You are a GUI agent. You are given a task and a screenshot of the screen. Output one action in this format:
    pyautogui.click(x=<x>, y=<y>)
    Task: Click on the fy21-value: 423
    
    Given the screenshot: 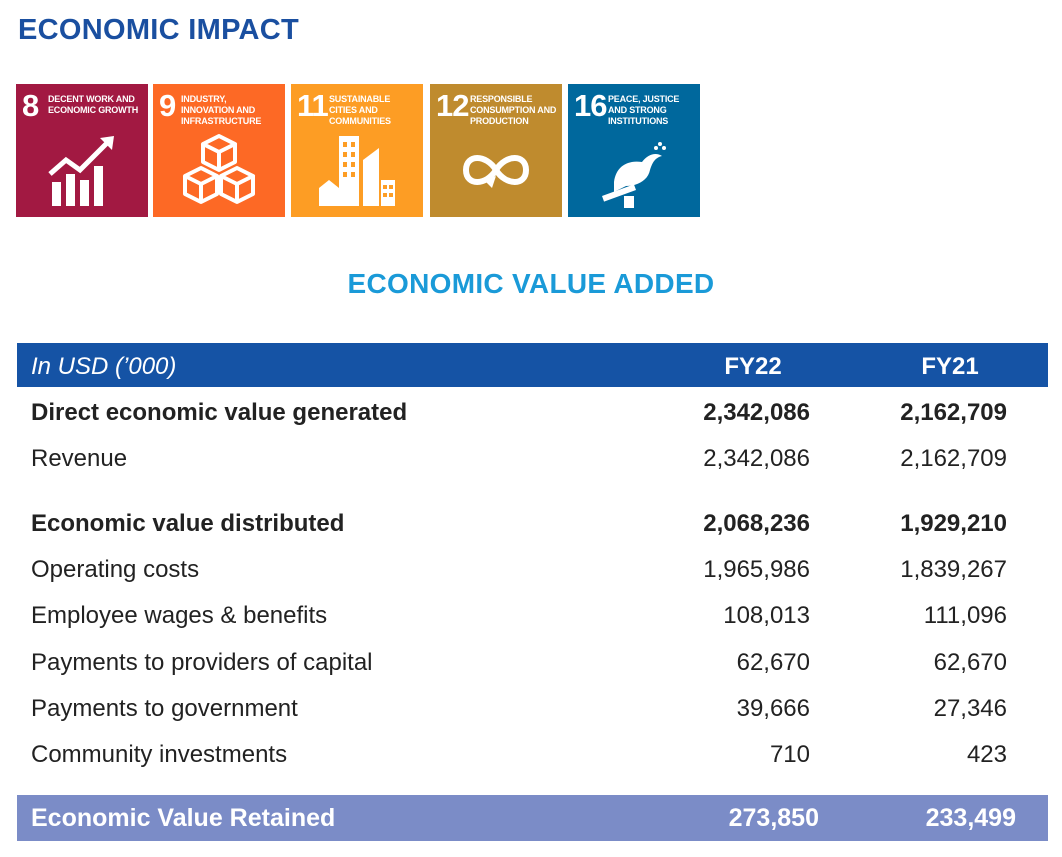 What is the action you would take?
    pyautogui.click(x=986, y=754)
    